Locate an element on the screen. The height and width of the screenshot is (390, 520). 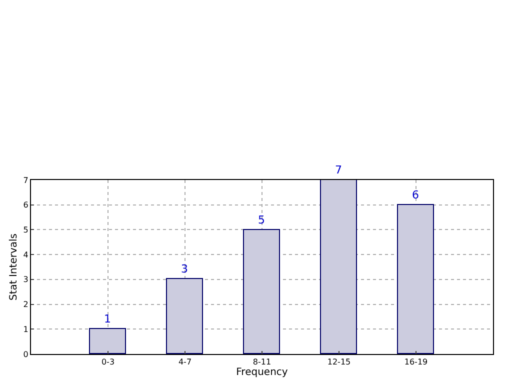
x-tick-label: 16-19 is located at coordinates (416, 362).